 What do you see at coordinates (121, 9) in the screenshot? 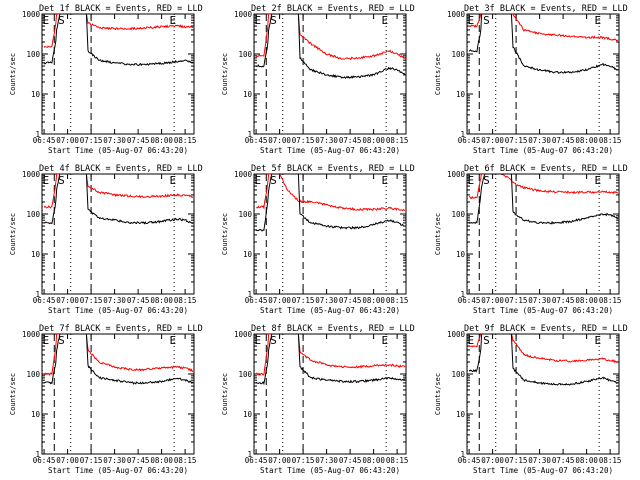
I see `panel-title: Det 1f BLACK = Events, RED = LLD` at bounding box center [121, 9].